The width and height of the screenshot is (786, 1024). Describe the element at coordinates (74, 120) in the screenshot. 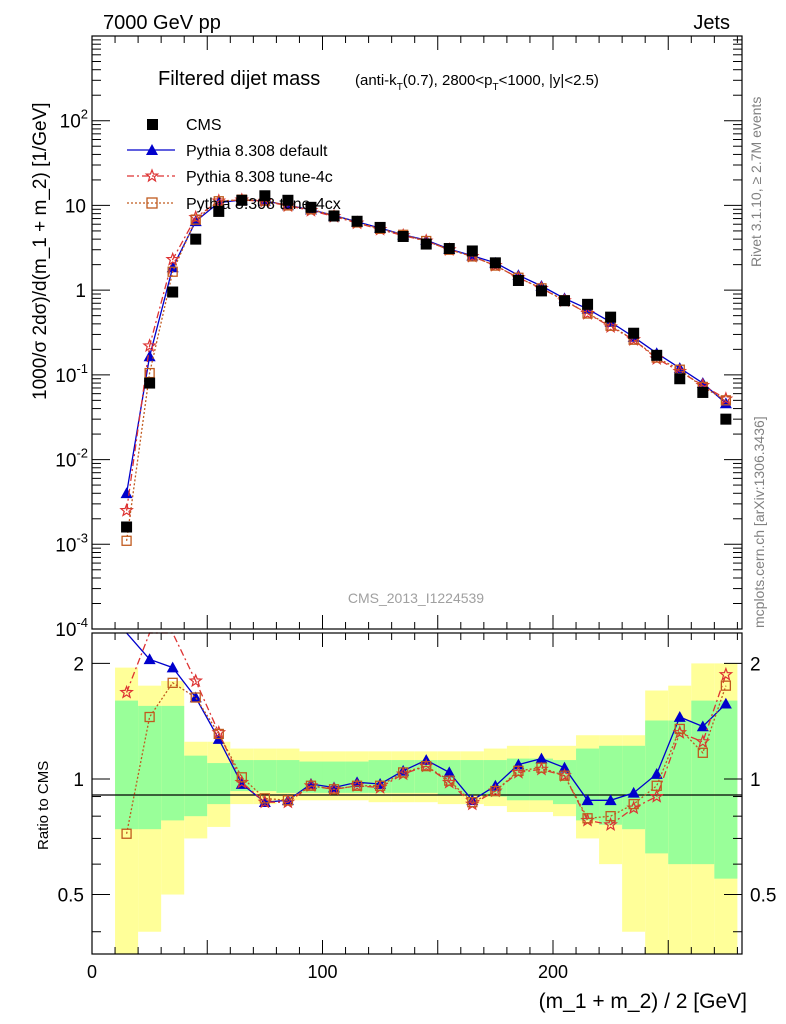

I see `y-tick-label-main: 10²` at that location.